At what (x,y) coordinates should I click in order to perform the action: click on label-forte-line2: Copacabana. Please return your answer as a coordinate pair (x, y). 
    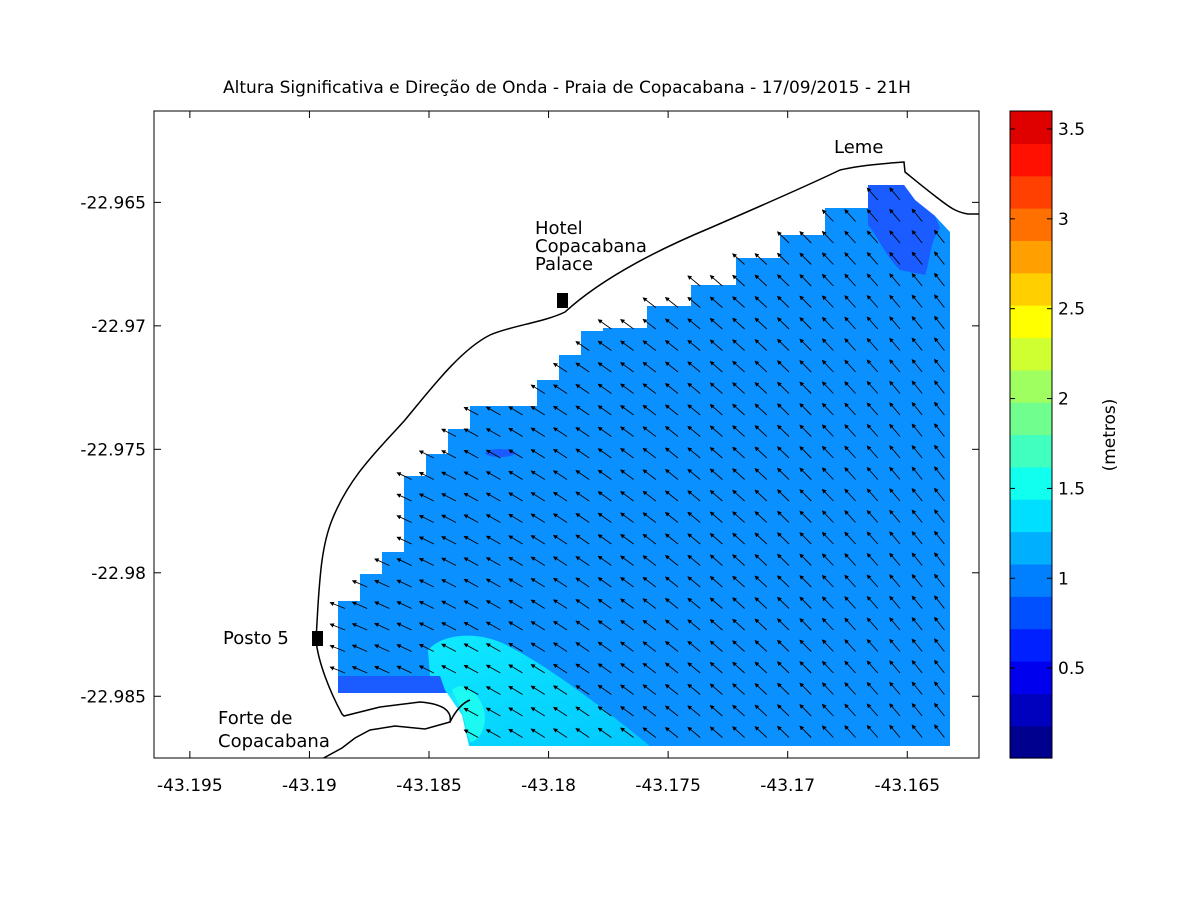
    Looking at the image, I should click on (274, 741).